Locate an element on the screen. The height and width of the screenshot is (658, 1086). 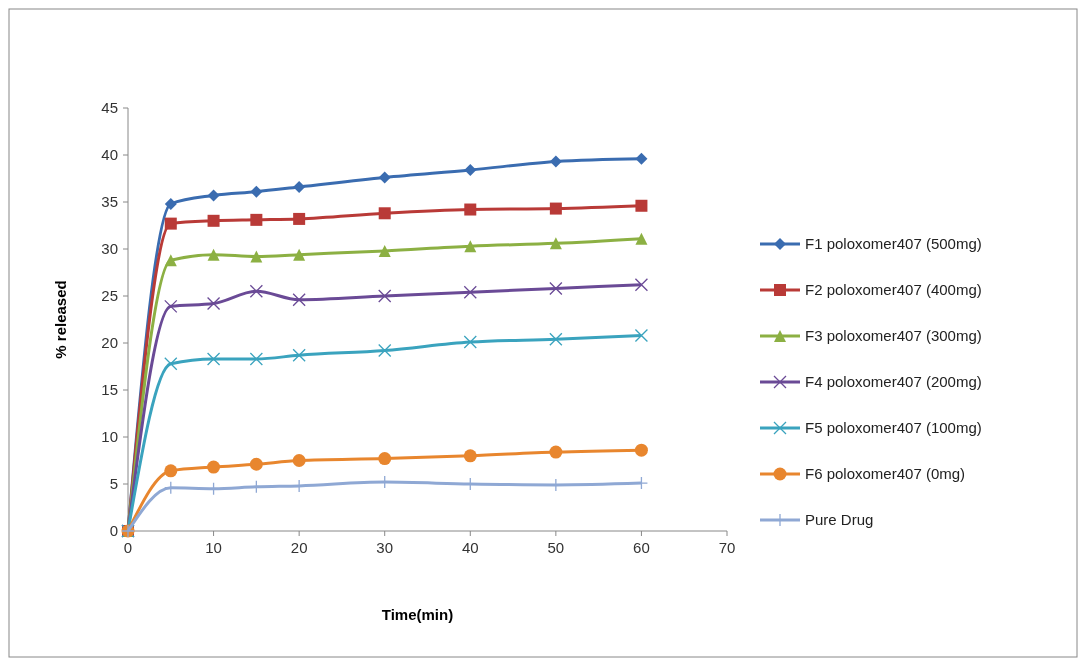
y-tick-label: 40 is located at coordinates (109, 155).